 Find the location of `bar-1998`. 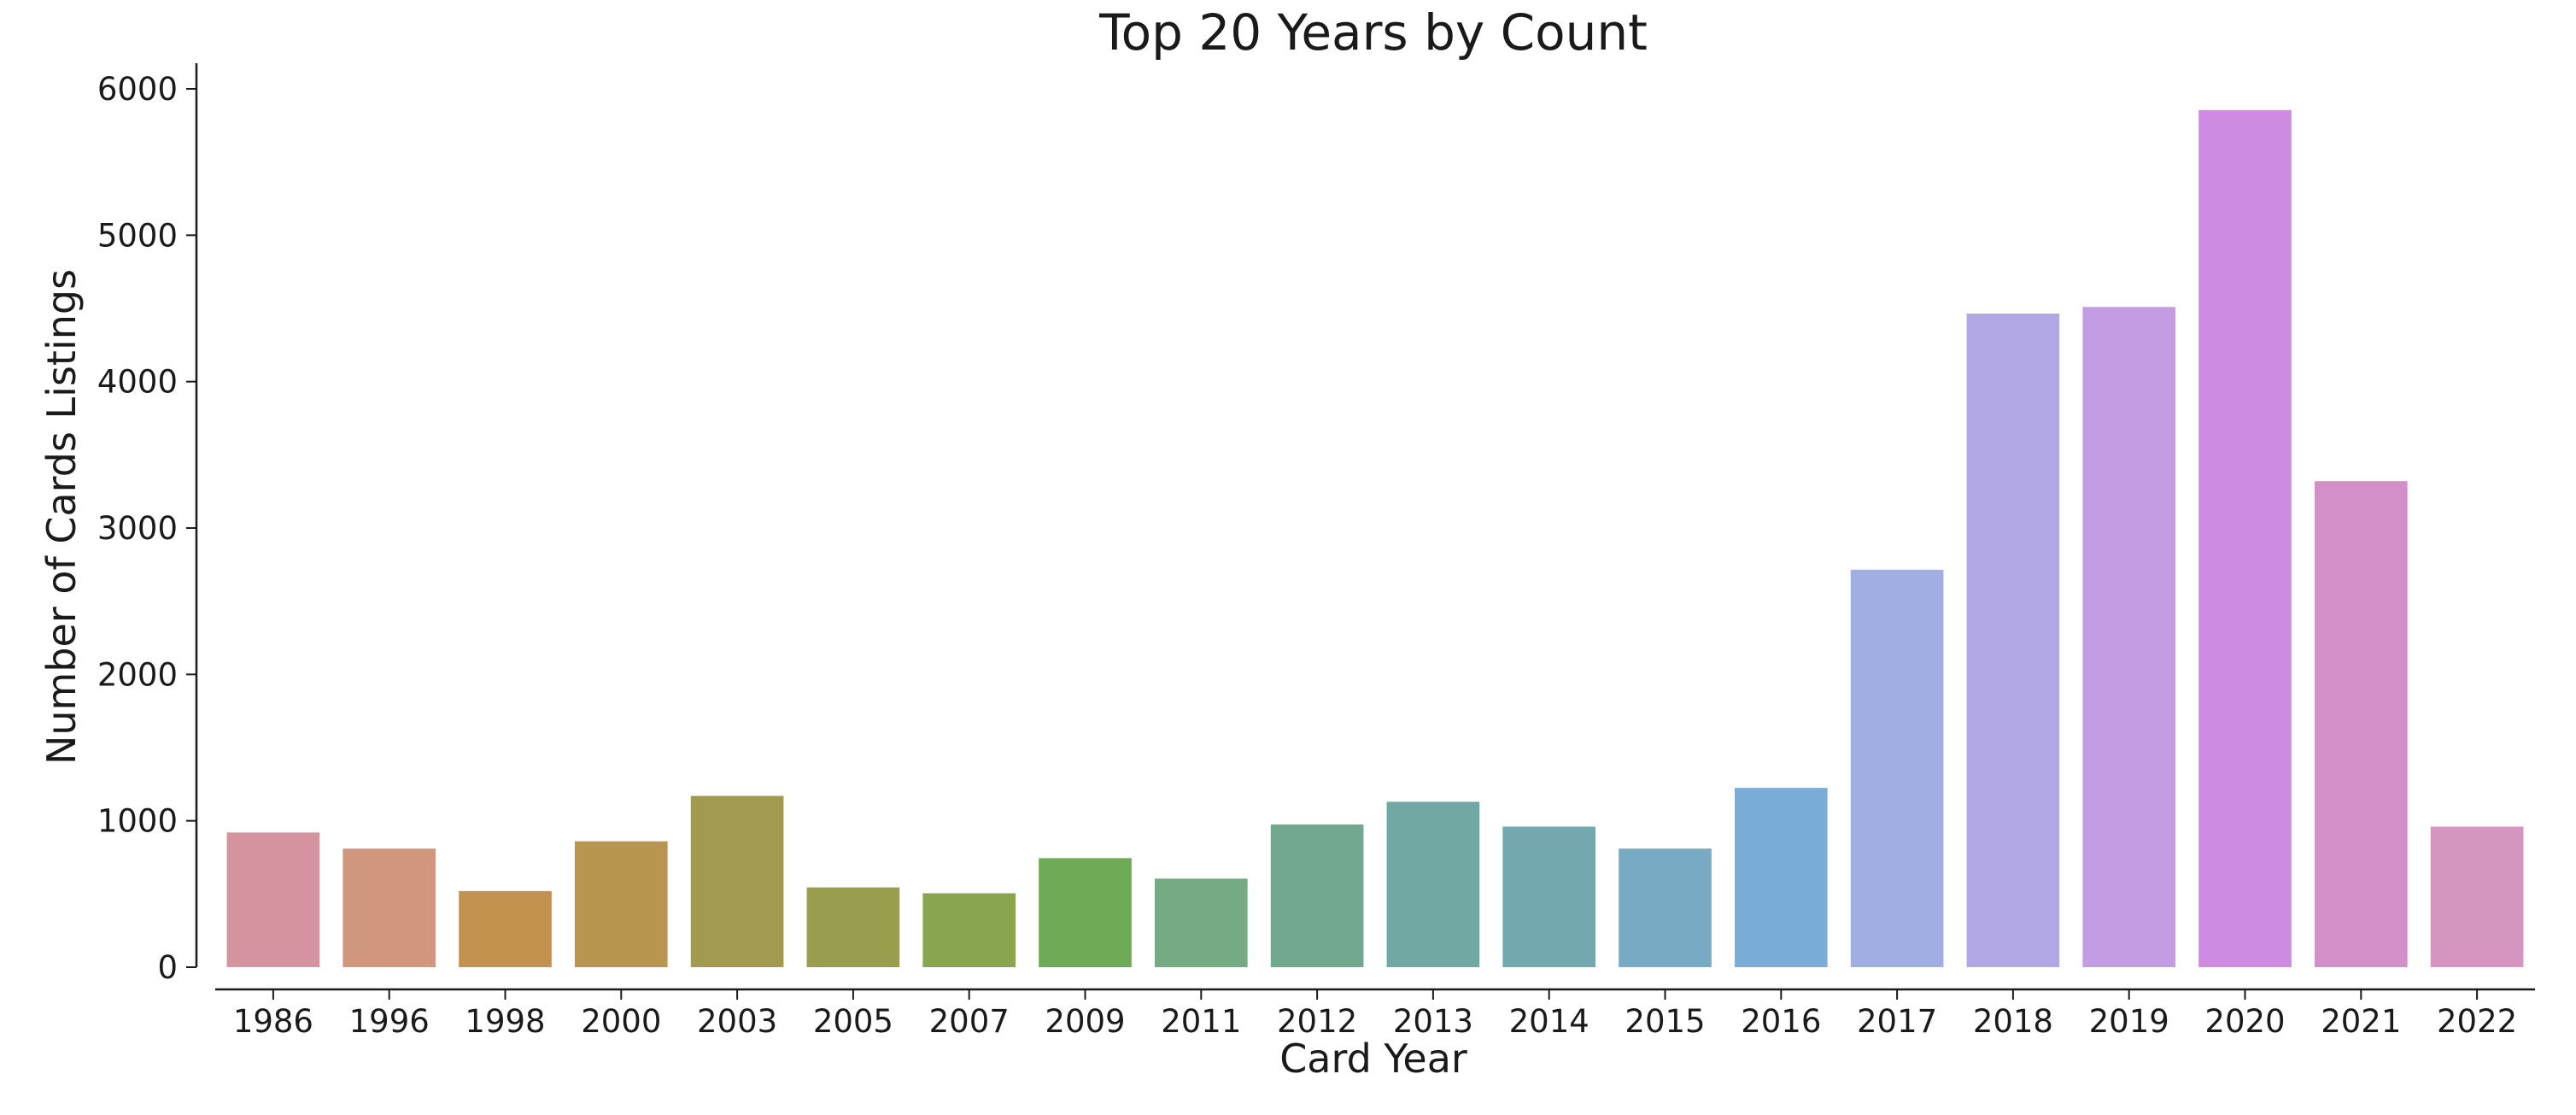

bar-1998 is located at coordinates (505, 928).